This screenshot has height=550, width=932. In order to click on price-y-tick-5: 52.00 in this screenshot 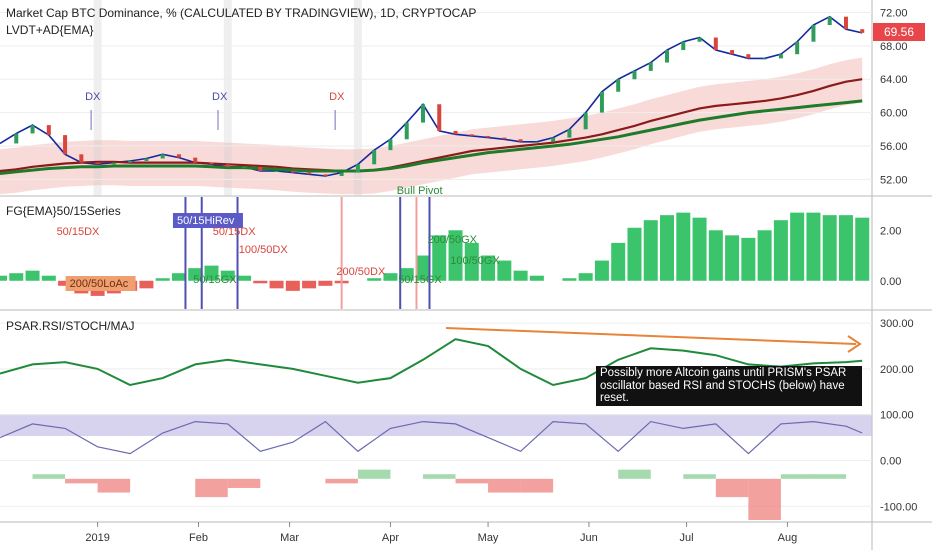, I will do `click(894, 180)`.